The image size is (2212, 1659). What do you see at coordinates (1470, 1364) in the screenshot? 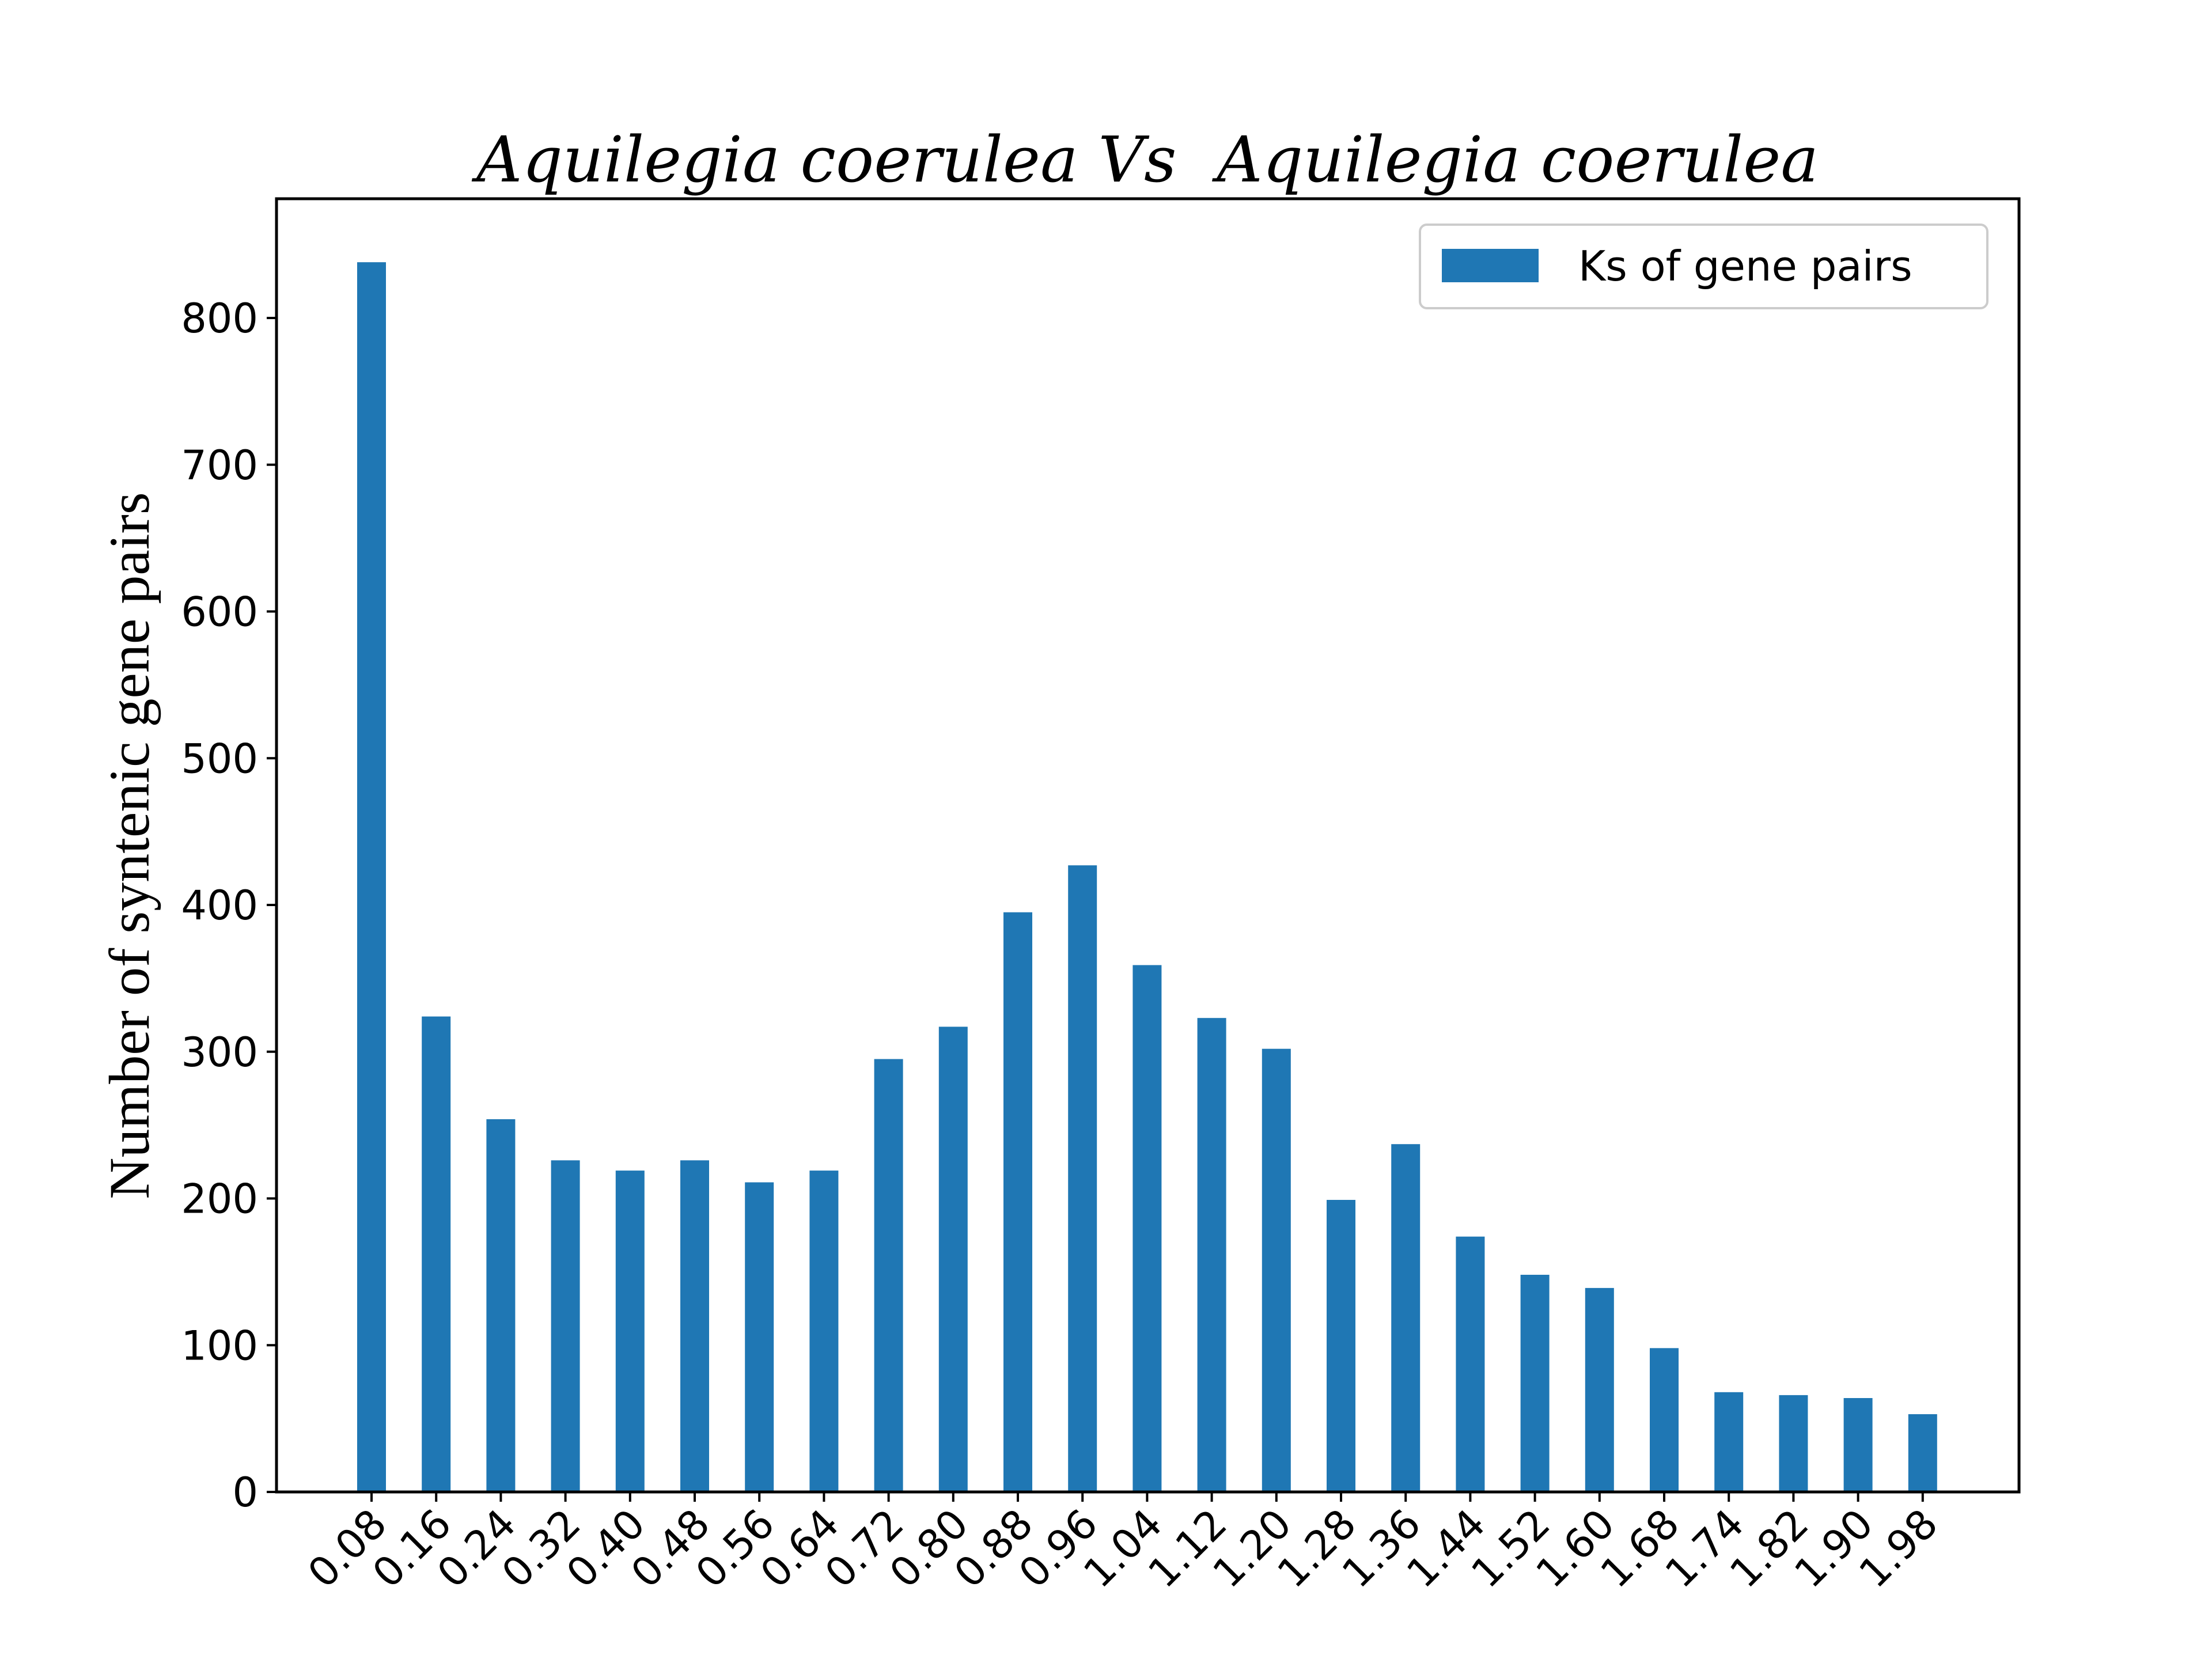
I see `bar-1.44` at bounding box center [1470, 1364].